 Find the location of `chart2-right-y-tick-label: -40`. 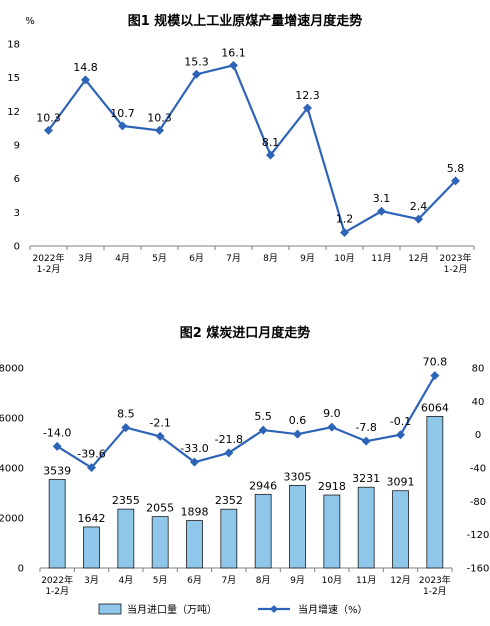

chart2-right-y-tick-label: -40 is located at coordinates (478, 469).